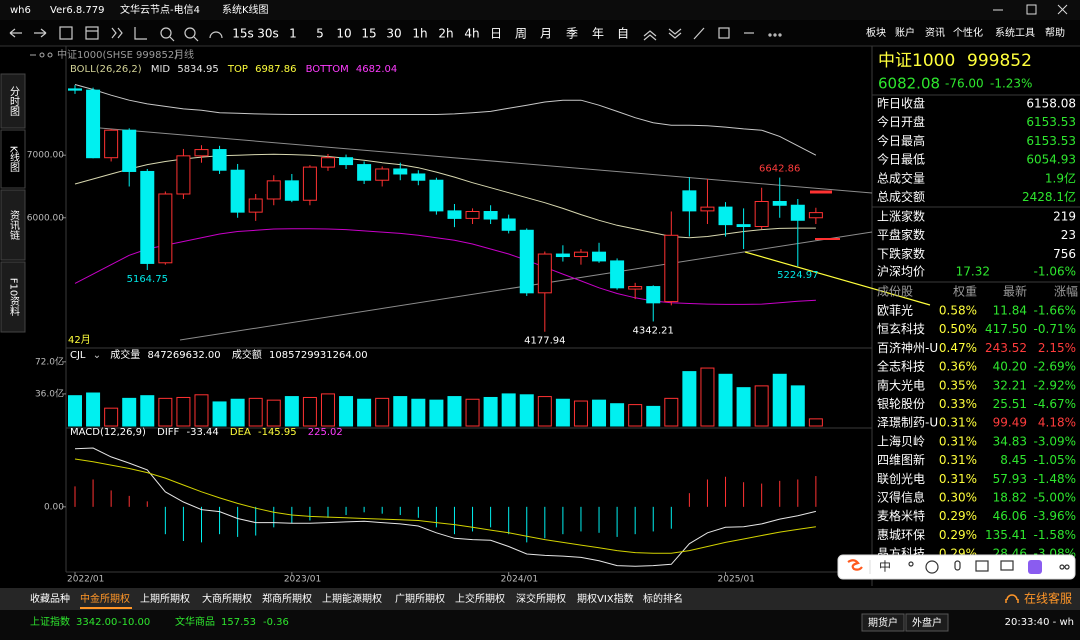  Describe the element at coordinates (165, 598) in the screenshot. I see `bottom-tab: 上期所期权` at that location.